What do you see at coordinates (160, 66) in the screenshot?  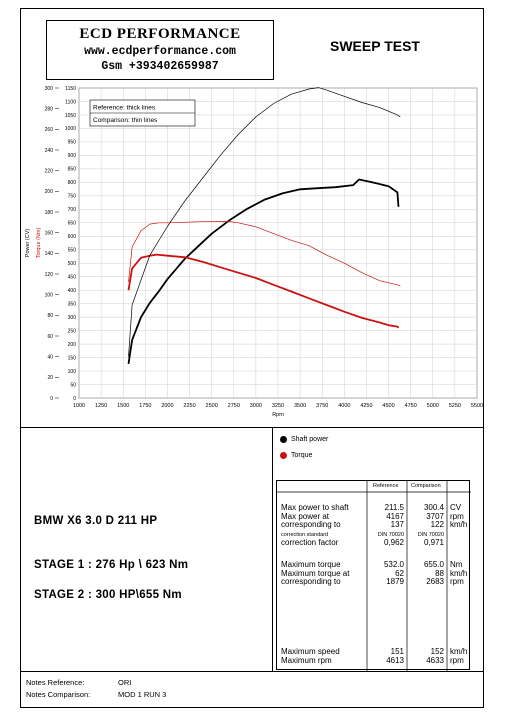 I see `company-phone: Gsm +393402659987` at bounding box center [160, 66].